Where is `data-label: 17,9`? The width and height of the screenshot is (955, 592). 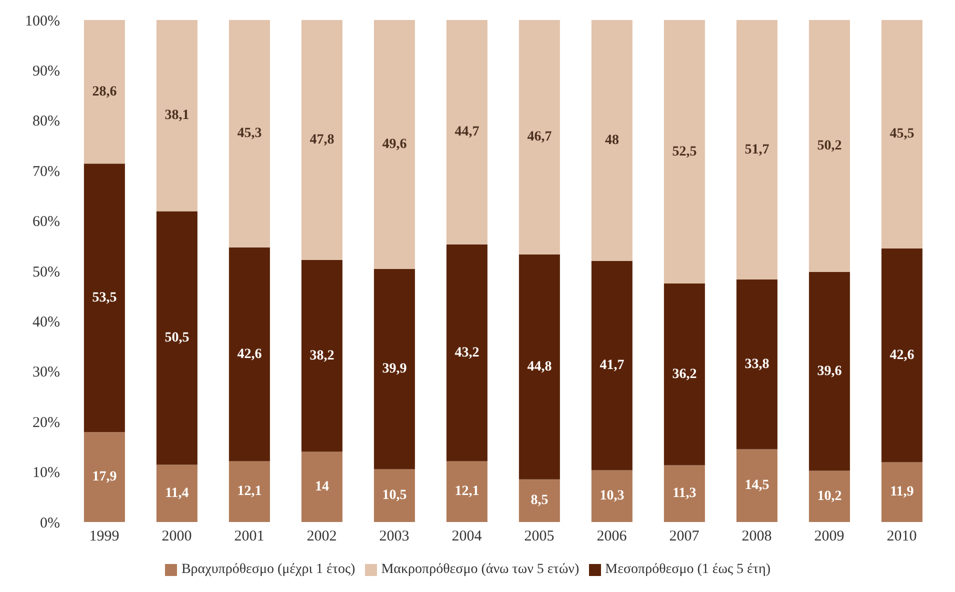 data-label: 17,9 is located at coordinates (104, 477).